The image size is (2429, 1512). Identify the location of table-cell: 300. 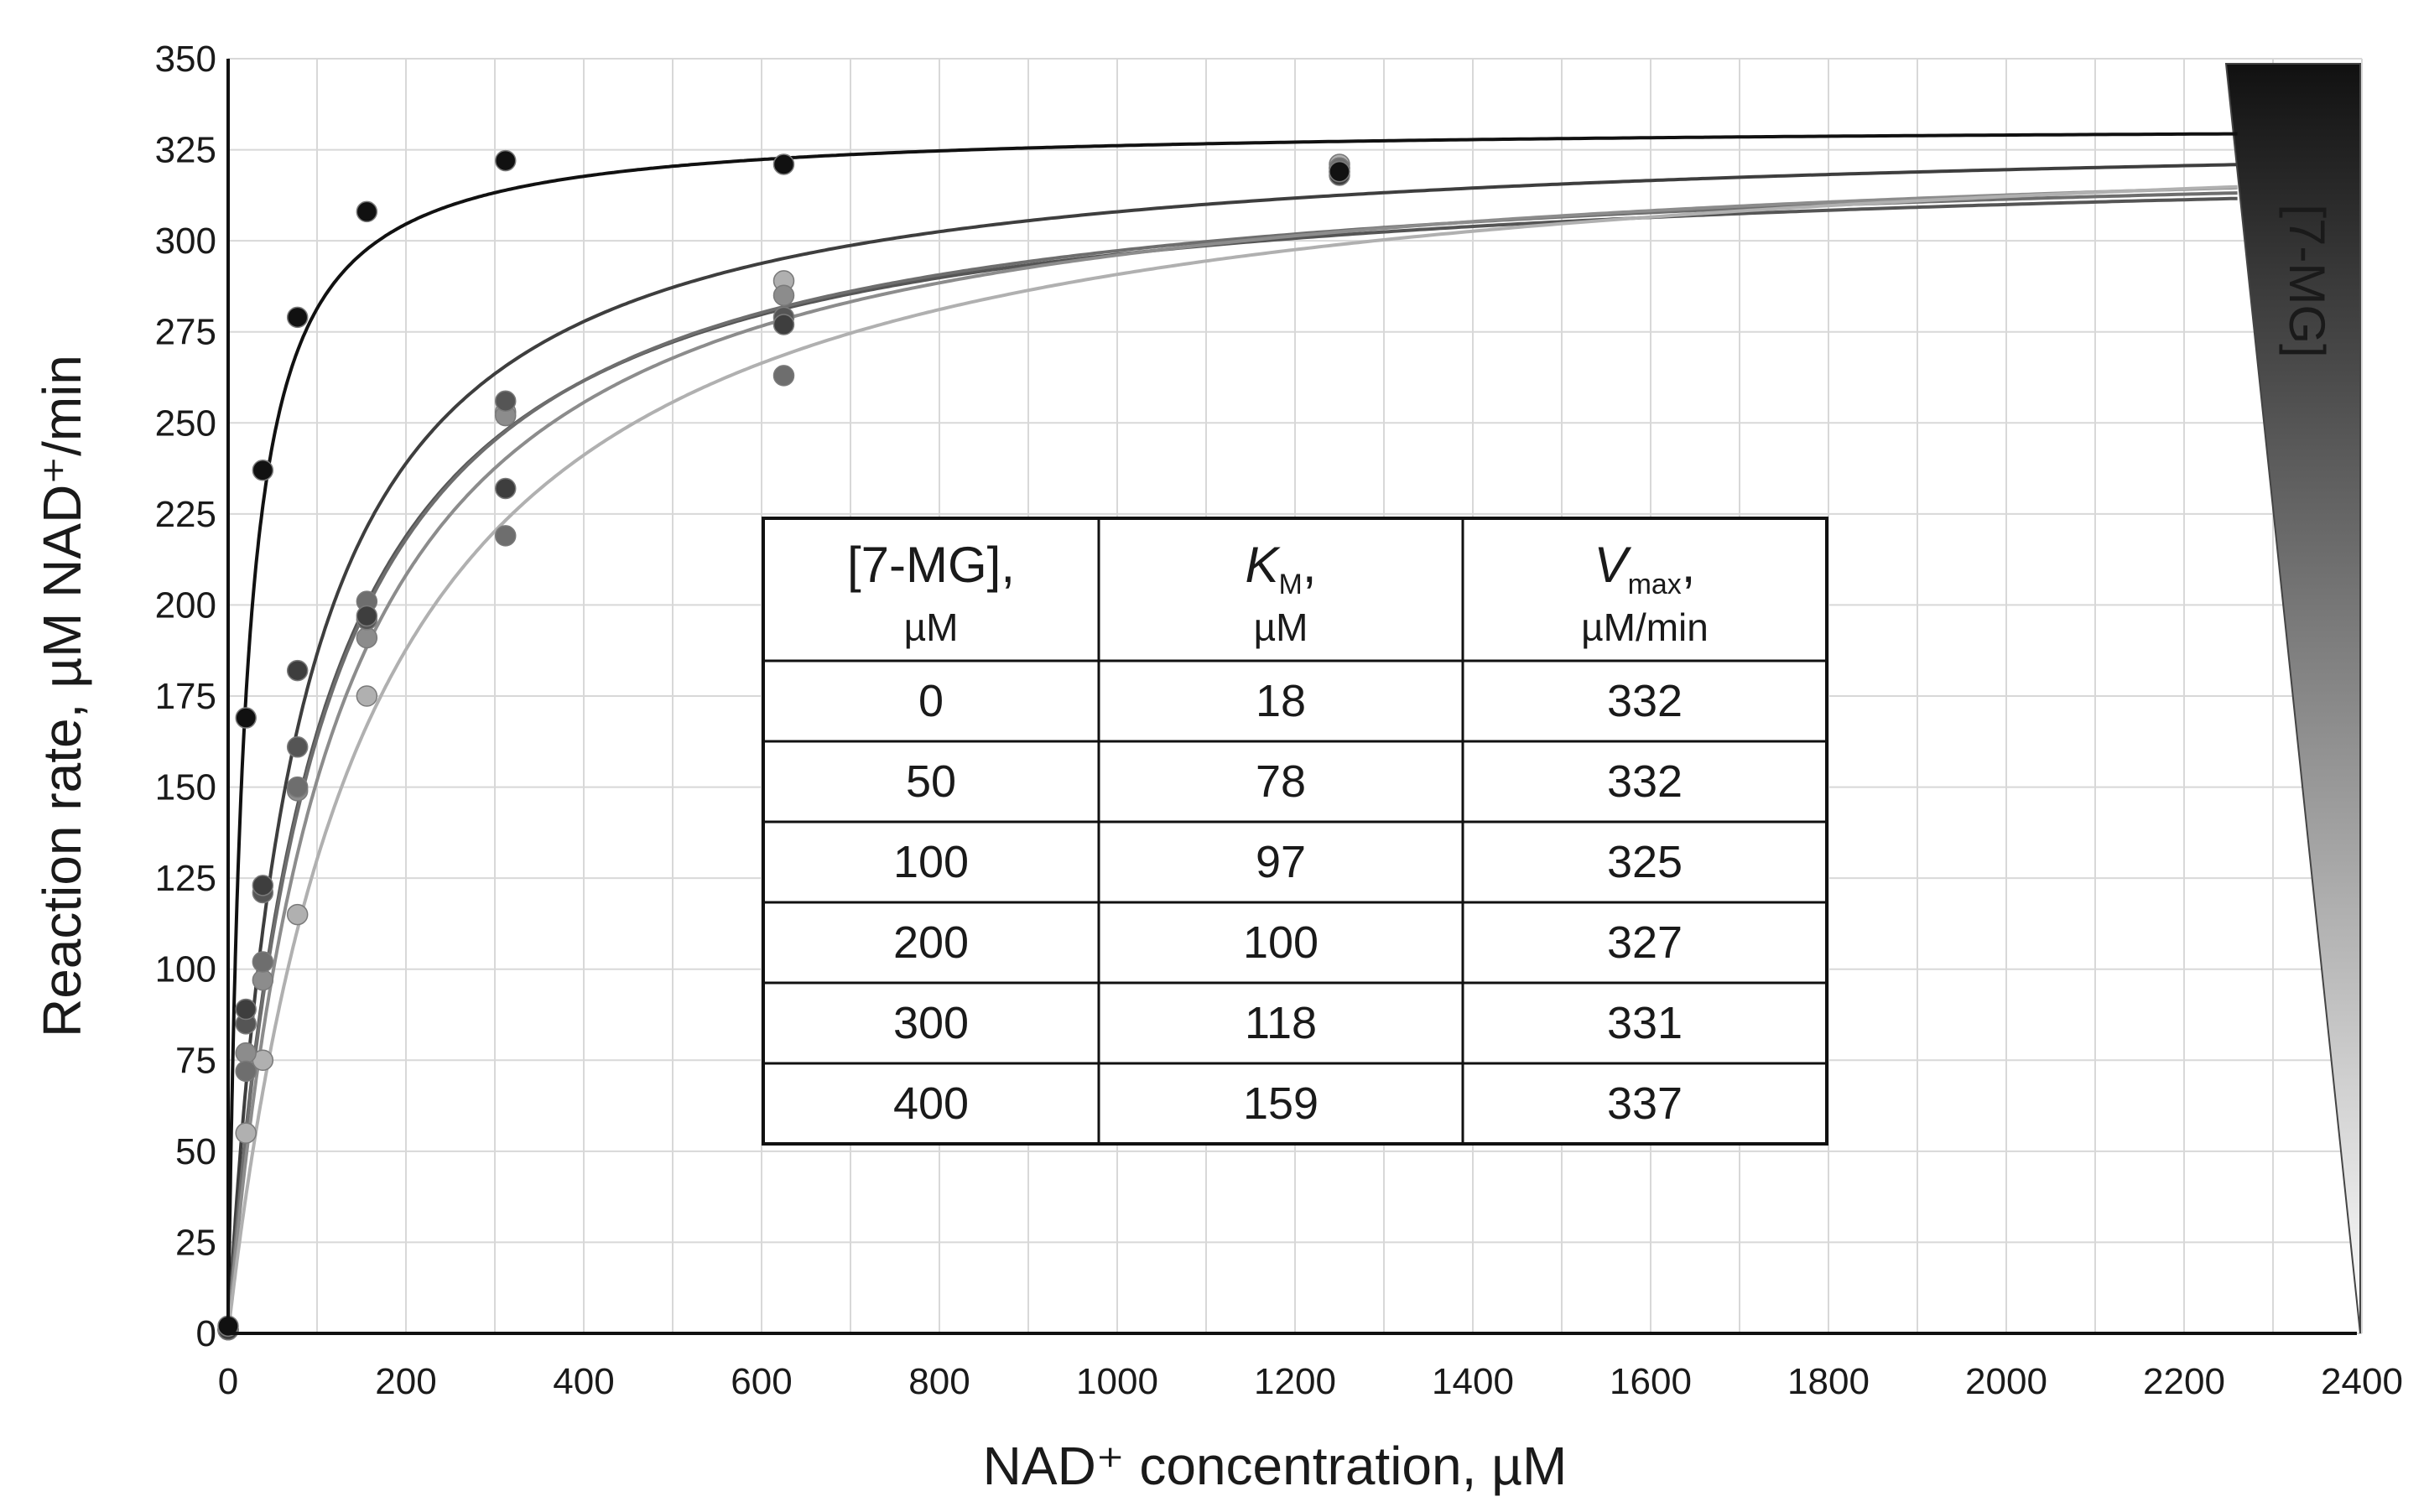
(931, 1023).